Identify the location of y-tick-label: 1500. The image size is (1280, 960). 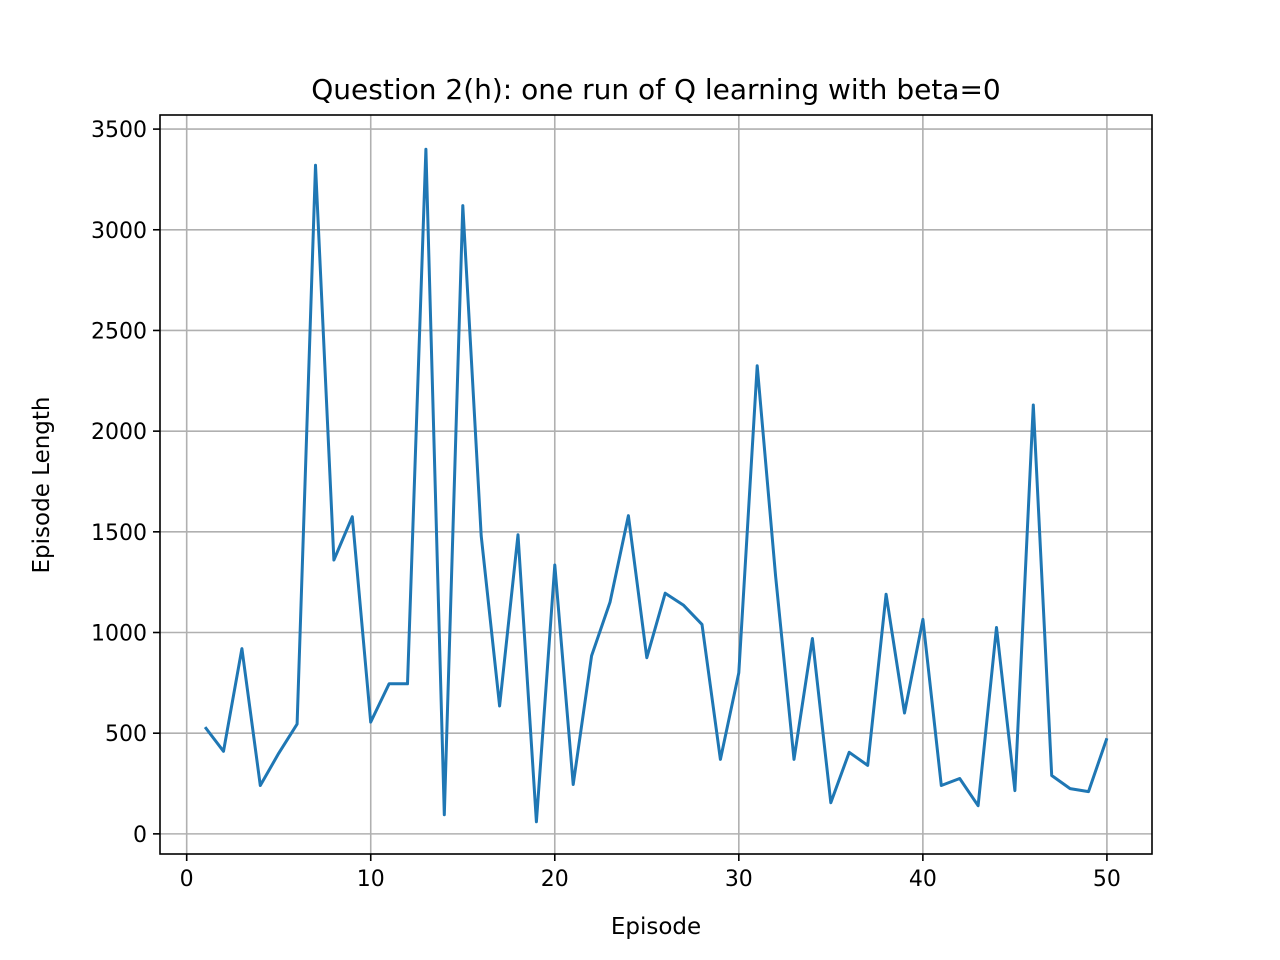
(119, 533).